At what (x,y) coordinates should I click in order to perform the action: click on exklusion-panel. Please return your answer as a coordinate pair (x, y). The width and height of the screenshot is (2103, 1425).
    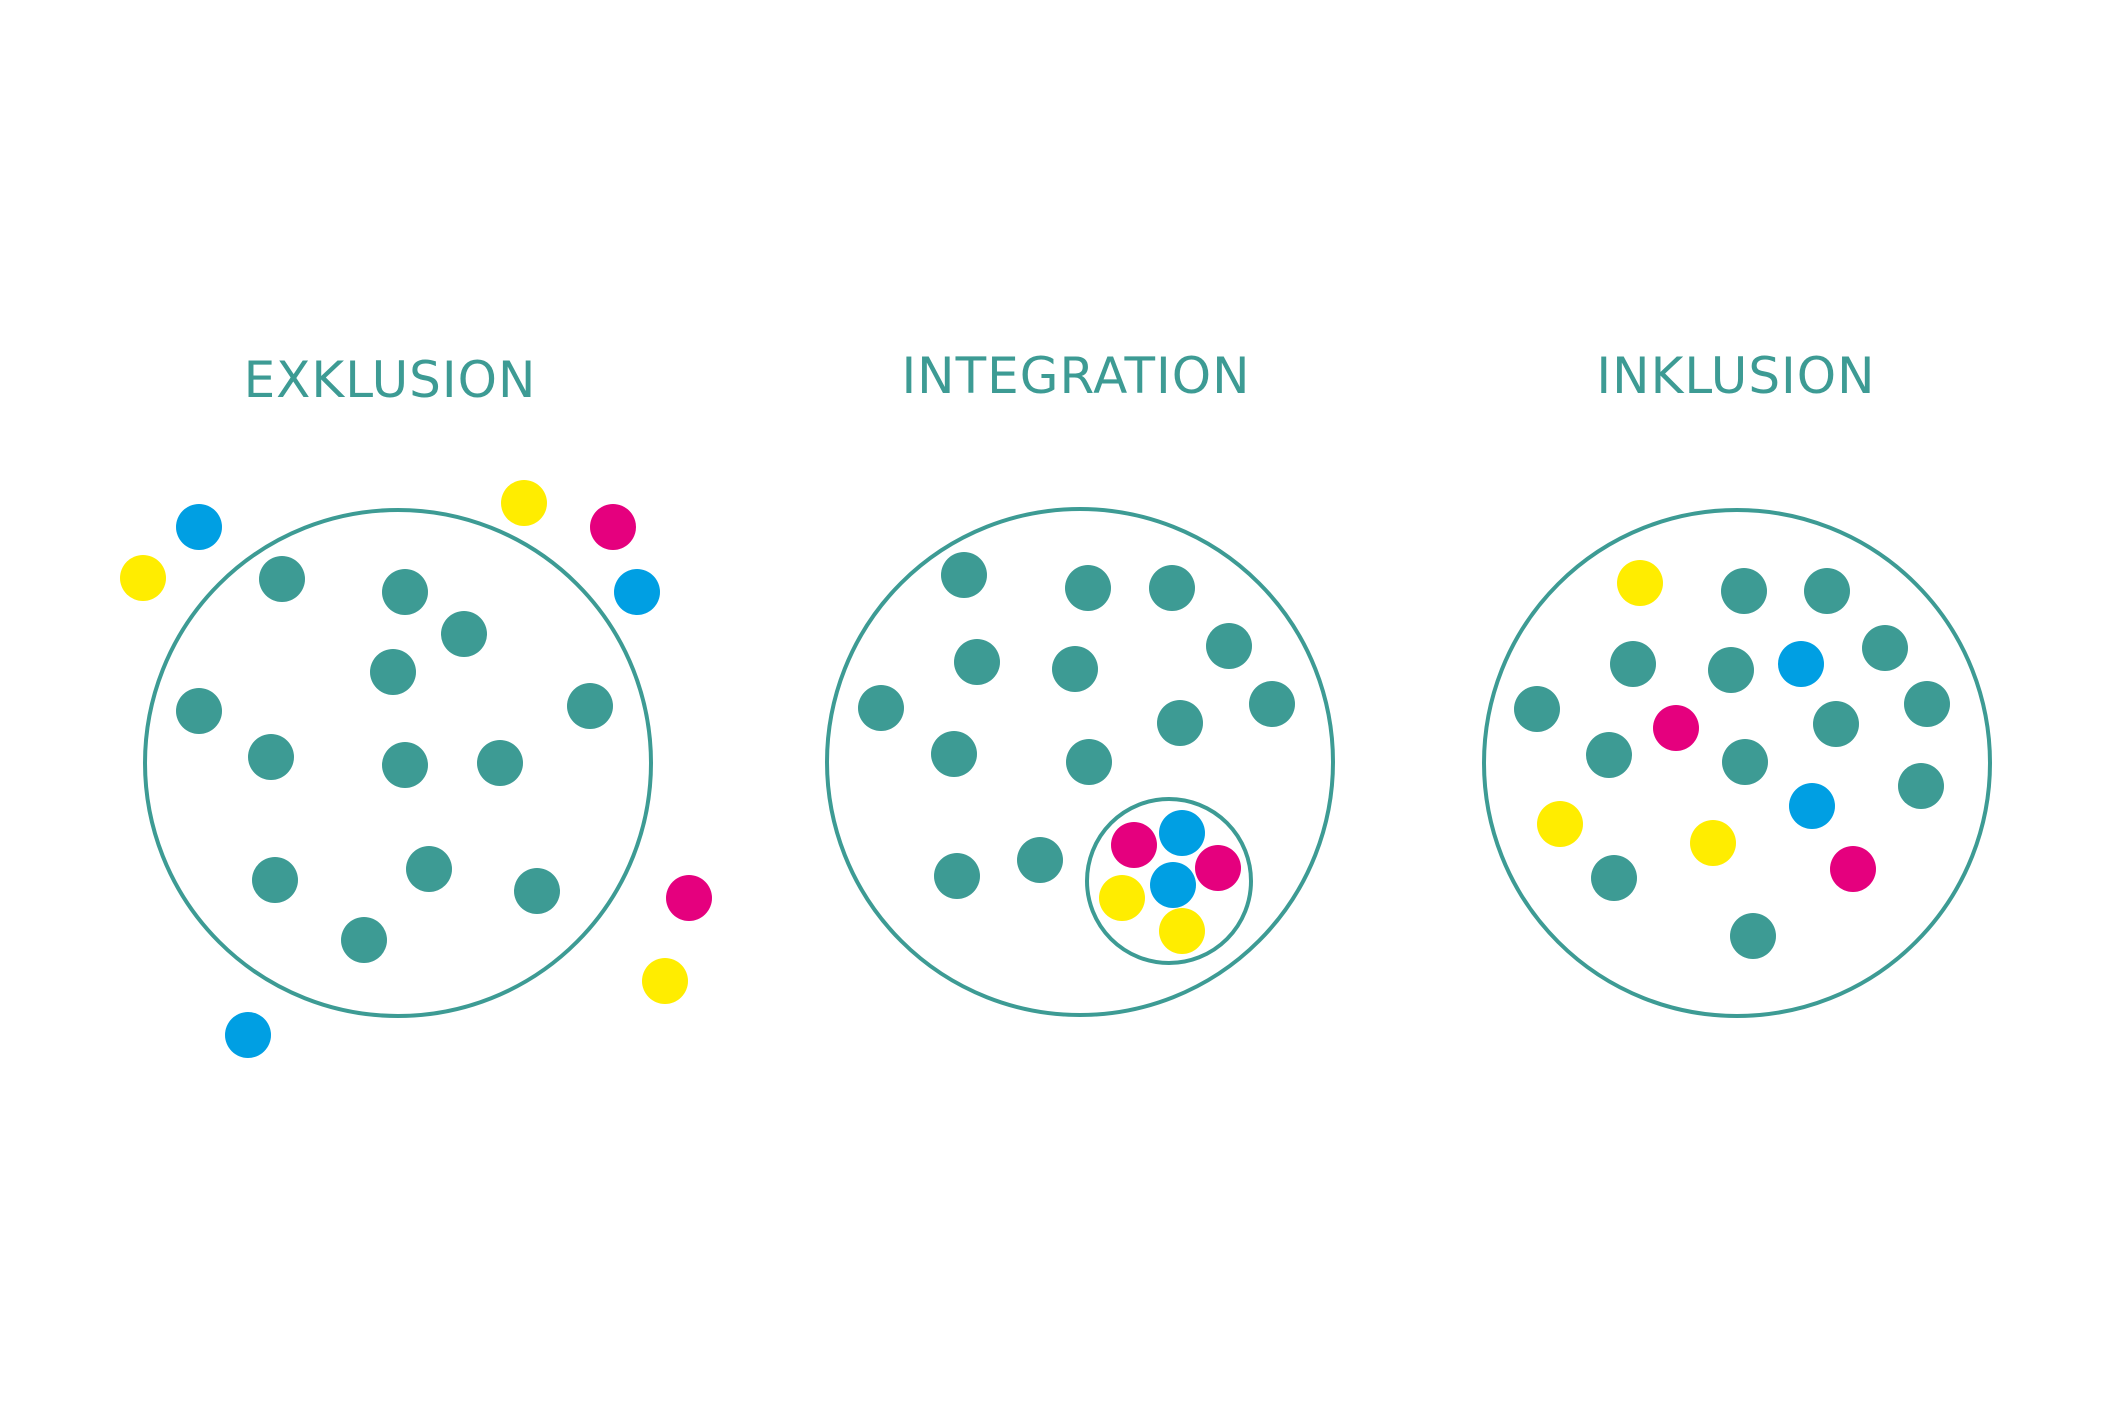
    Looking at the image, I should click on (416, 769).